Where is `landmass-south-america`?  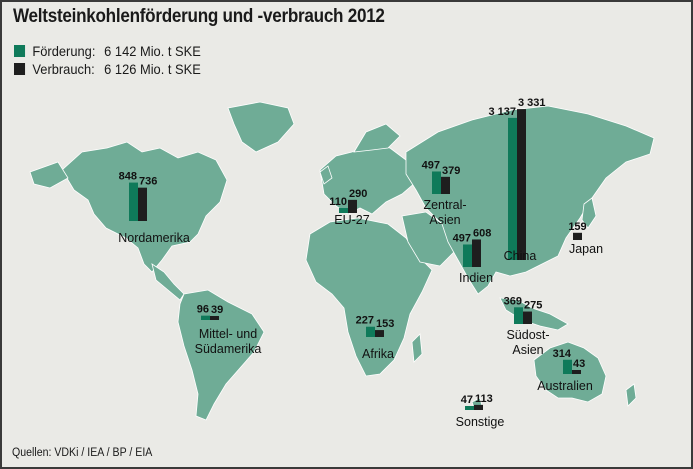
landmass-south-america is located at coordinates (221, 355).